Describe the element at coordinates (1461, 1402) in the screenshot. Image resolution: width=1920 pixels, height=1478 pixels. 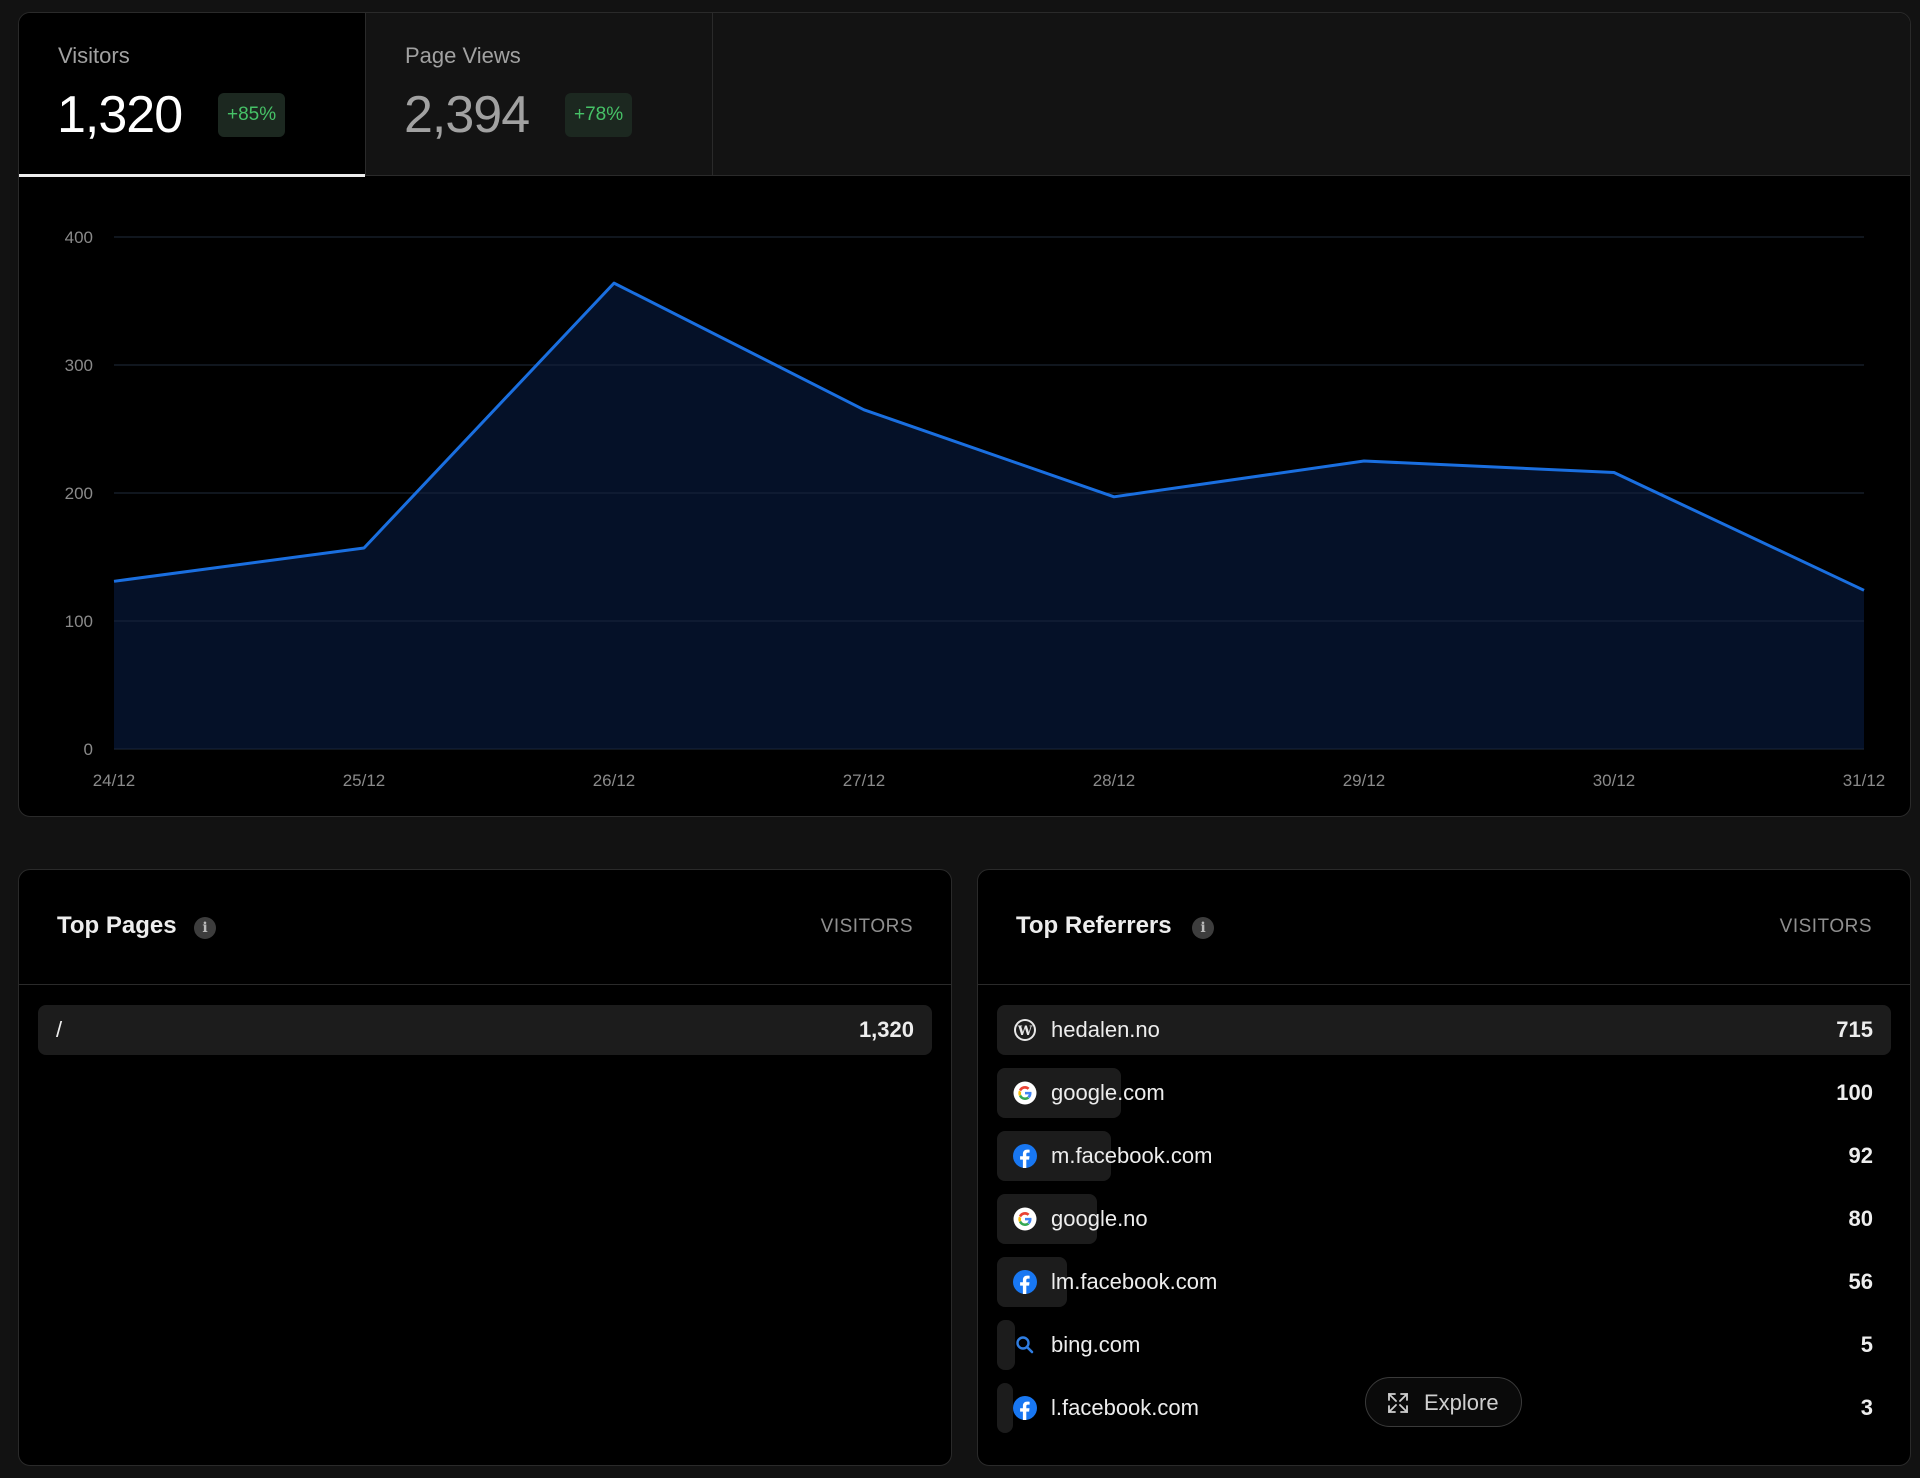
I see `explore-label: Explore` at that location.